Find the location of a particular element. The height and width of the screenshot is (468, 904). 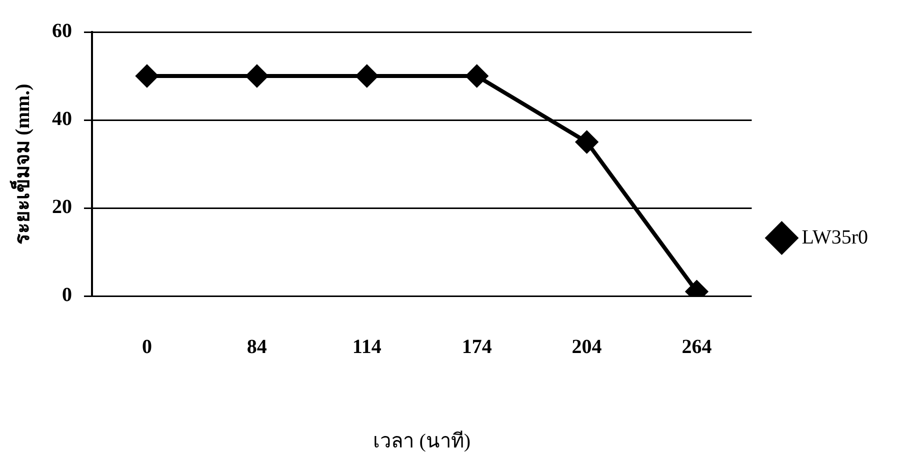

x-axis-title: เวลา (นาที) is located at coordinates (422, 441).